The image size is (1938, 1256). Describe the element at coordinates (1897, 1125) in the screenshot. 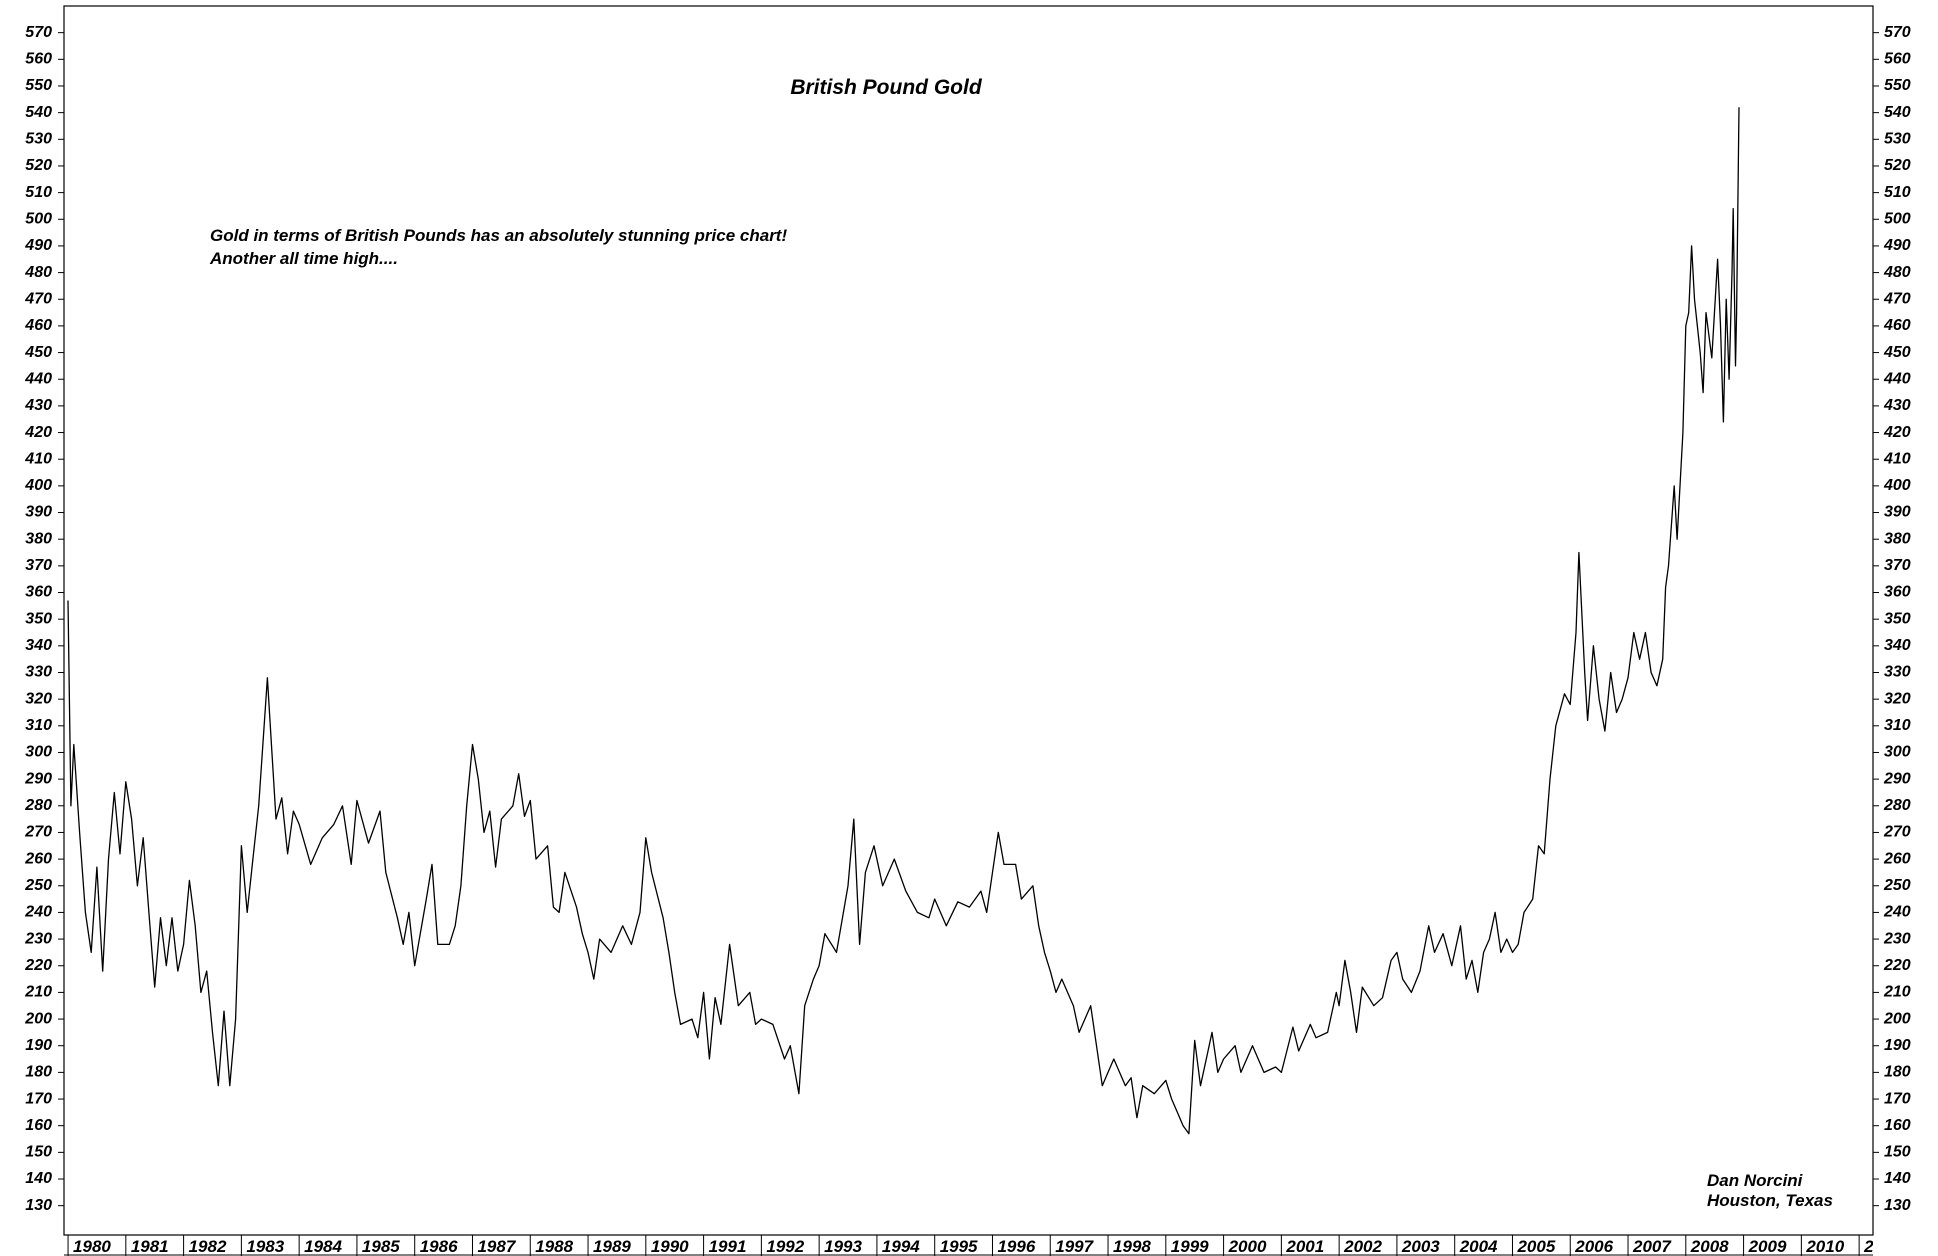

I see `y2-tick-label: 160` at that location.